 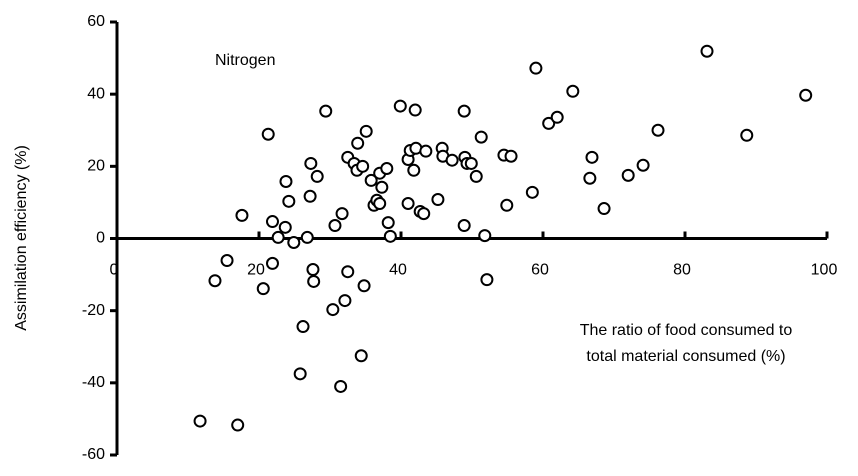 I want to click on y-axis-label: Assimilation efficiency (%), so click(x=21, y=238).